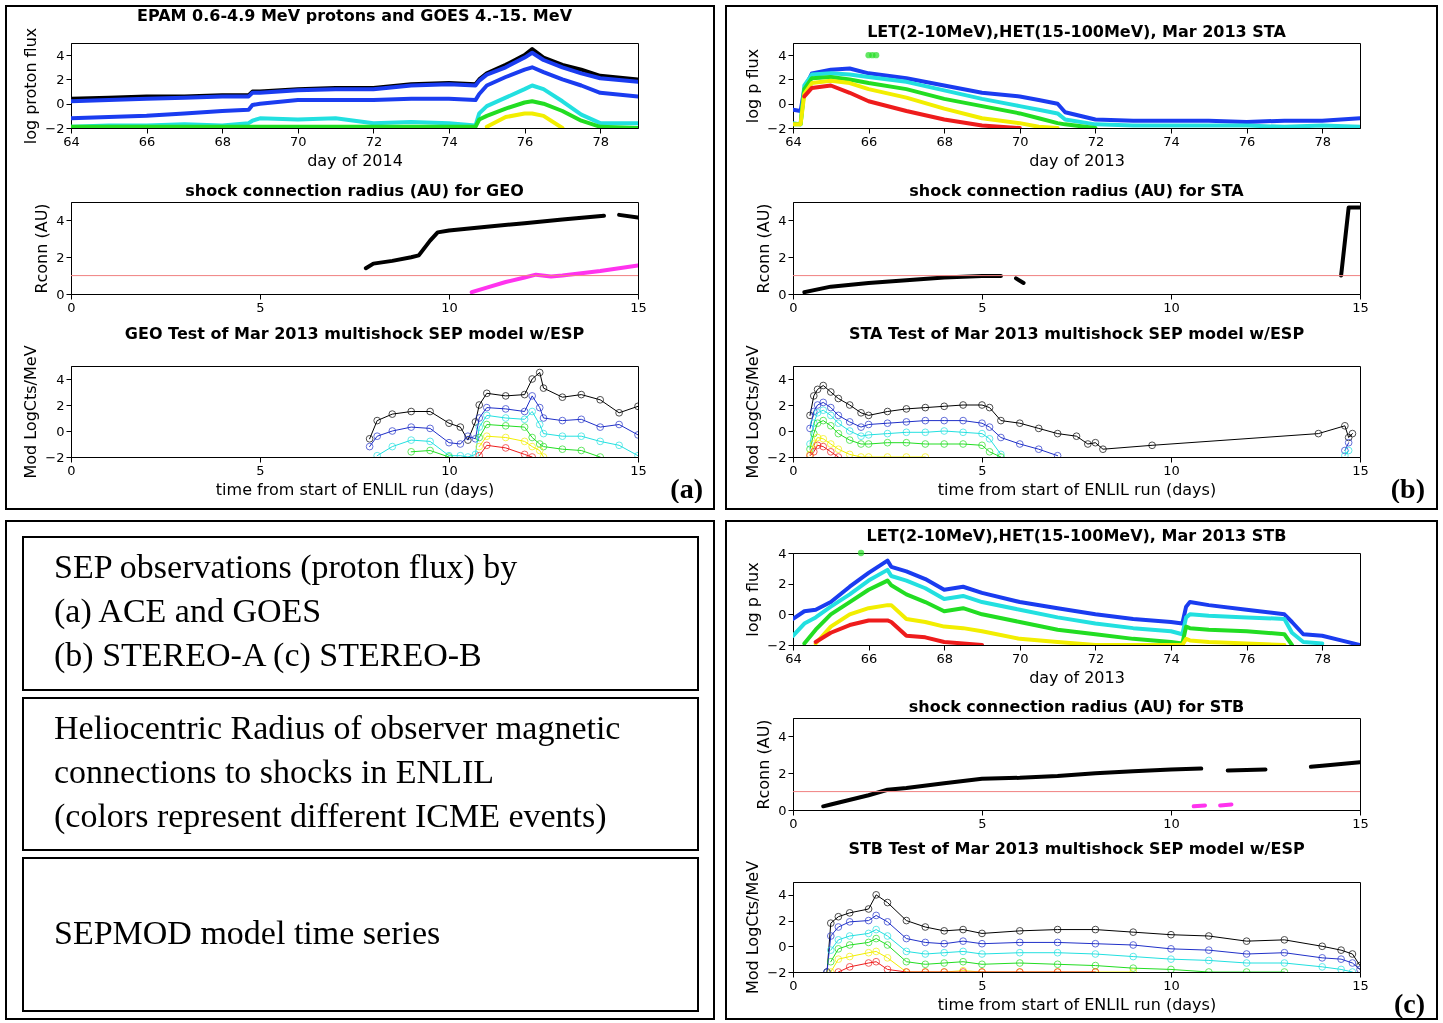 The image size is (1443, 1023). What do you see at coordinates (1077, 31) in the screenshot?
I see `chart-title: LET(2-10MeV),HET(15-100MeV), Mar 2013 STA` at bounding box center [1077, 31].